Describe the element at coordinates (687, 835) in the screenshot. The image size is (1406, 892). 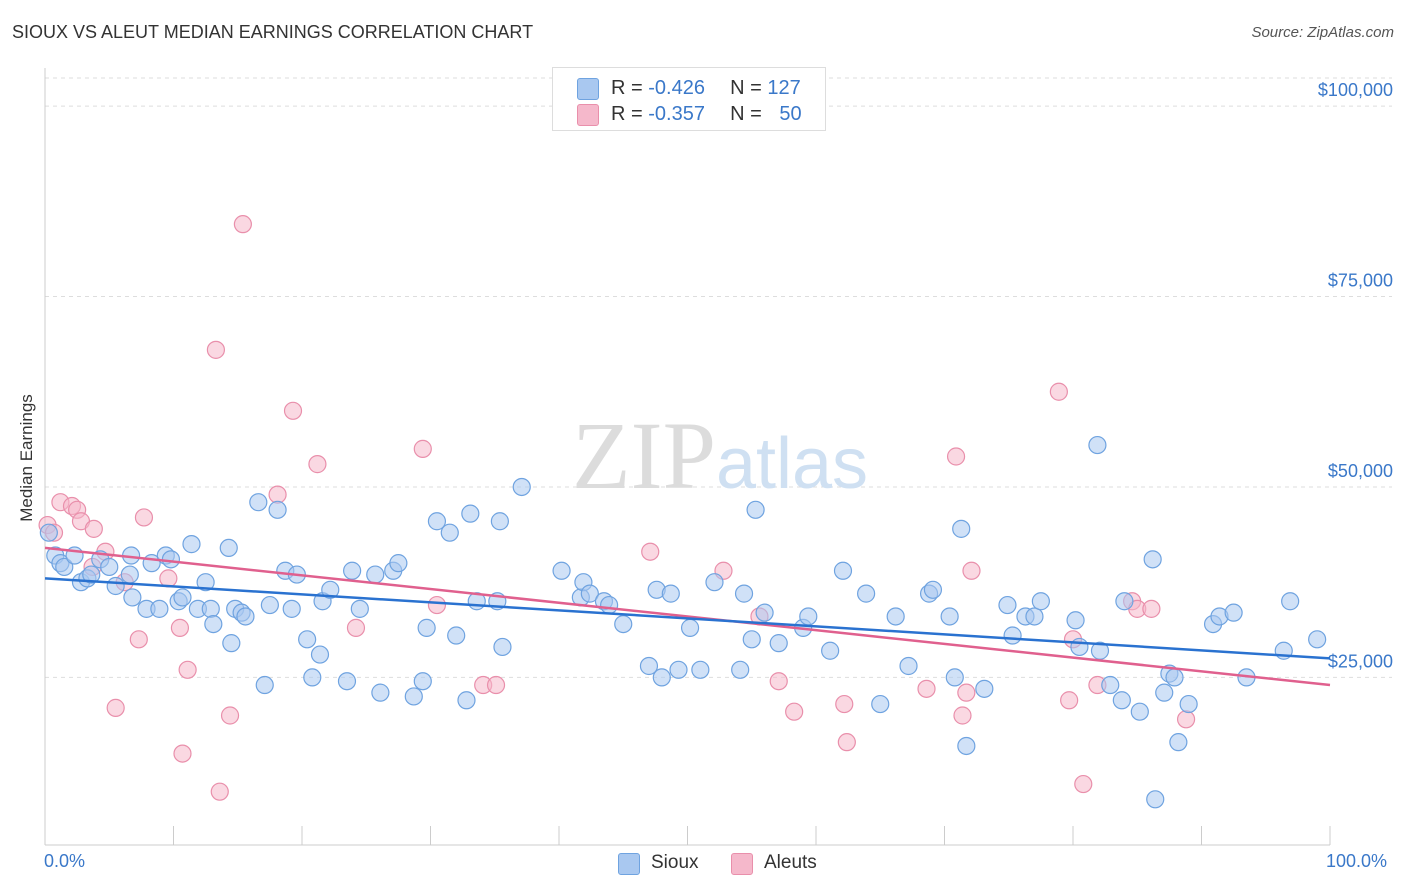
I see `x-ticks` at that location.